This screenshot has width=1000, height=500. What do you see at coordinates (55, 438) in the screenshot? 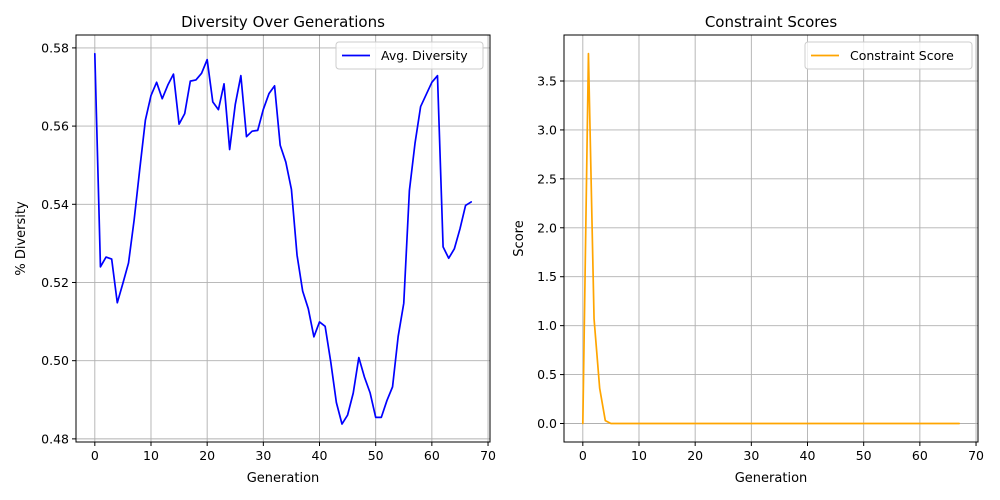
I see `diversity-y-tick-label: 0.48` at bounding box center [55, 438].